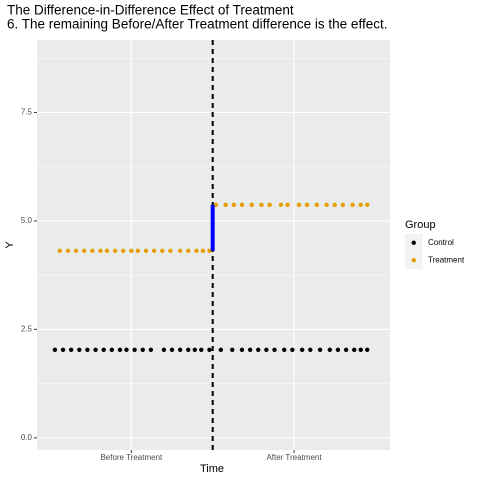  Describe the element at coordinates (27, 220) in the screenshot. I see `y-tick-label: 5.0` at that location.